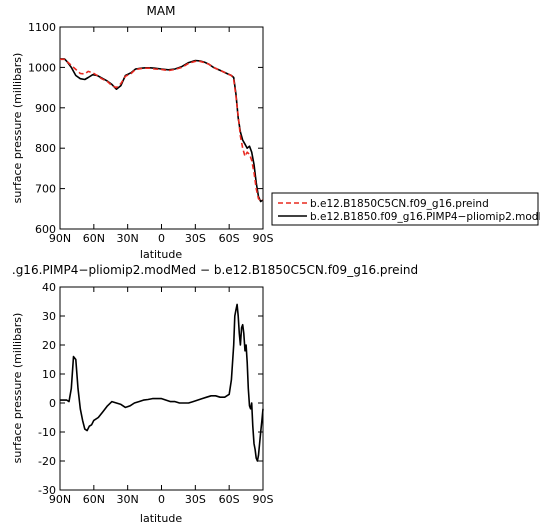 The image size is (540, 527). I want to click on y-tick-label: 800, so click(45, 148).